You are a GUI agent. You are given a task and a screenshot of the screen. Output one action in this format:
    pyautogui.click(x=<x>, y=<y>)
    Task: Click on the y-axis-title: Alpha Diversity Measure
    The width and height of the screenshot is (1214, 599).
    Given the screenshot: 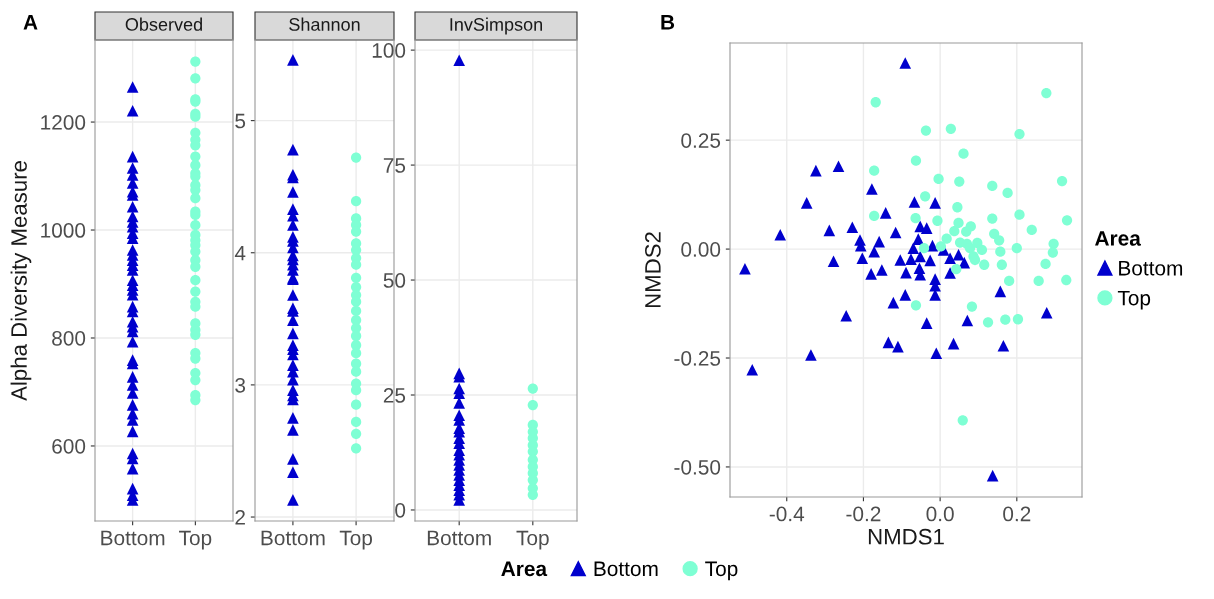 What is the action you would take?
    pyautogui.click(x=21, y=281)
    